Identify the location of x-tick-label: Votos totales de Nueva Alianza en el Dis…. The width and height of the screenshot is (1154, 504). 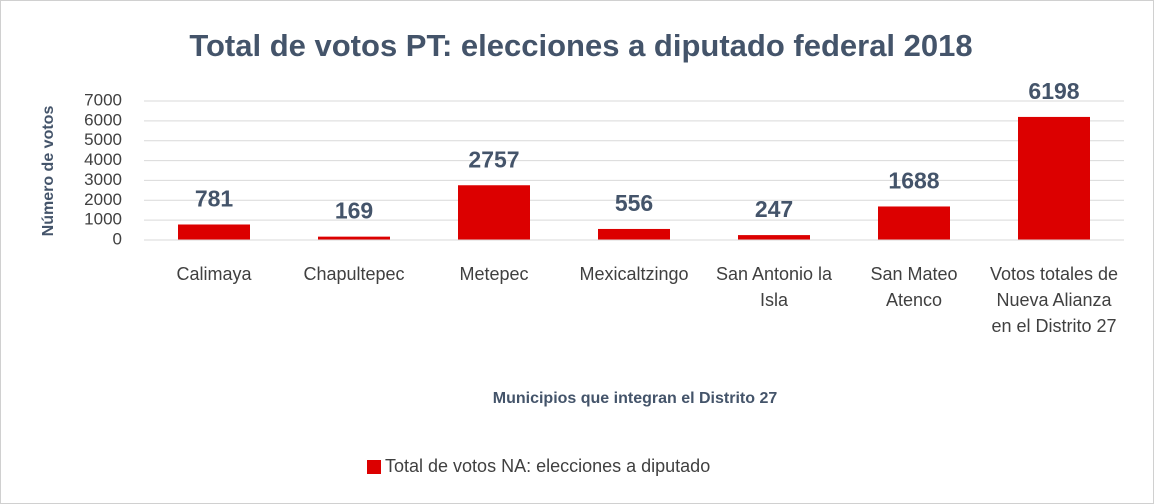
(1054, 300).